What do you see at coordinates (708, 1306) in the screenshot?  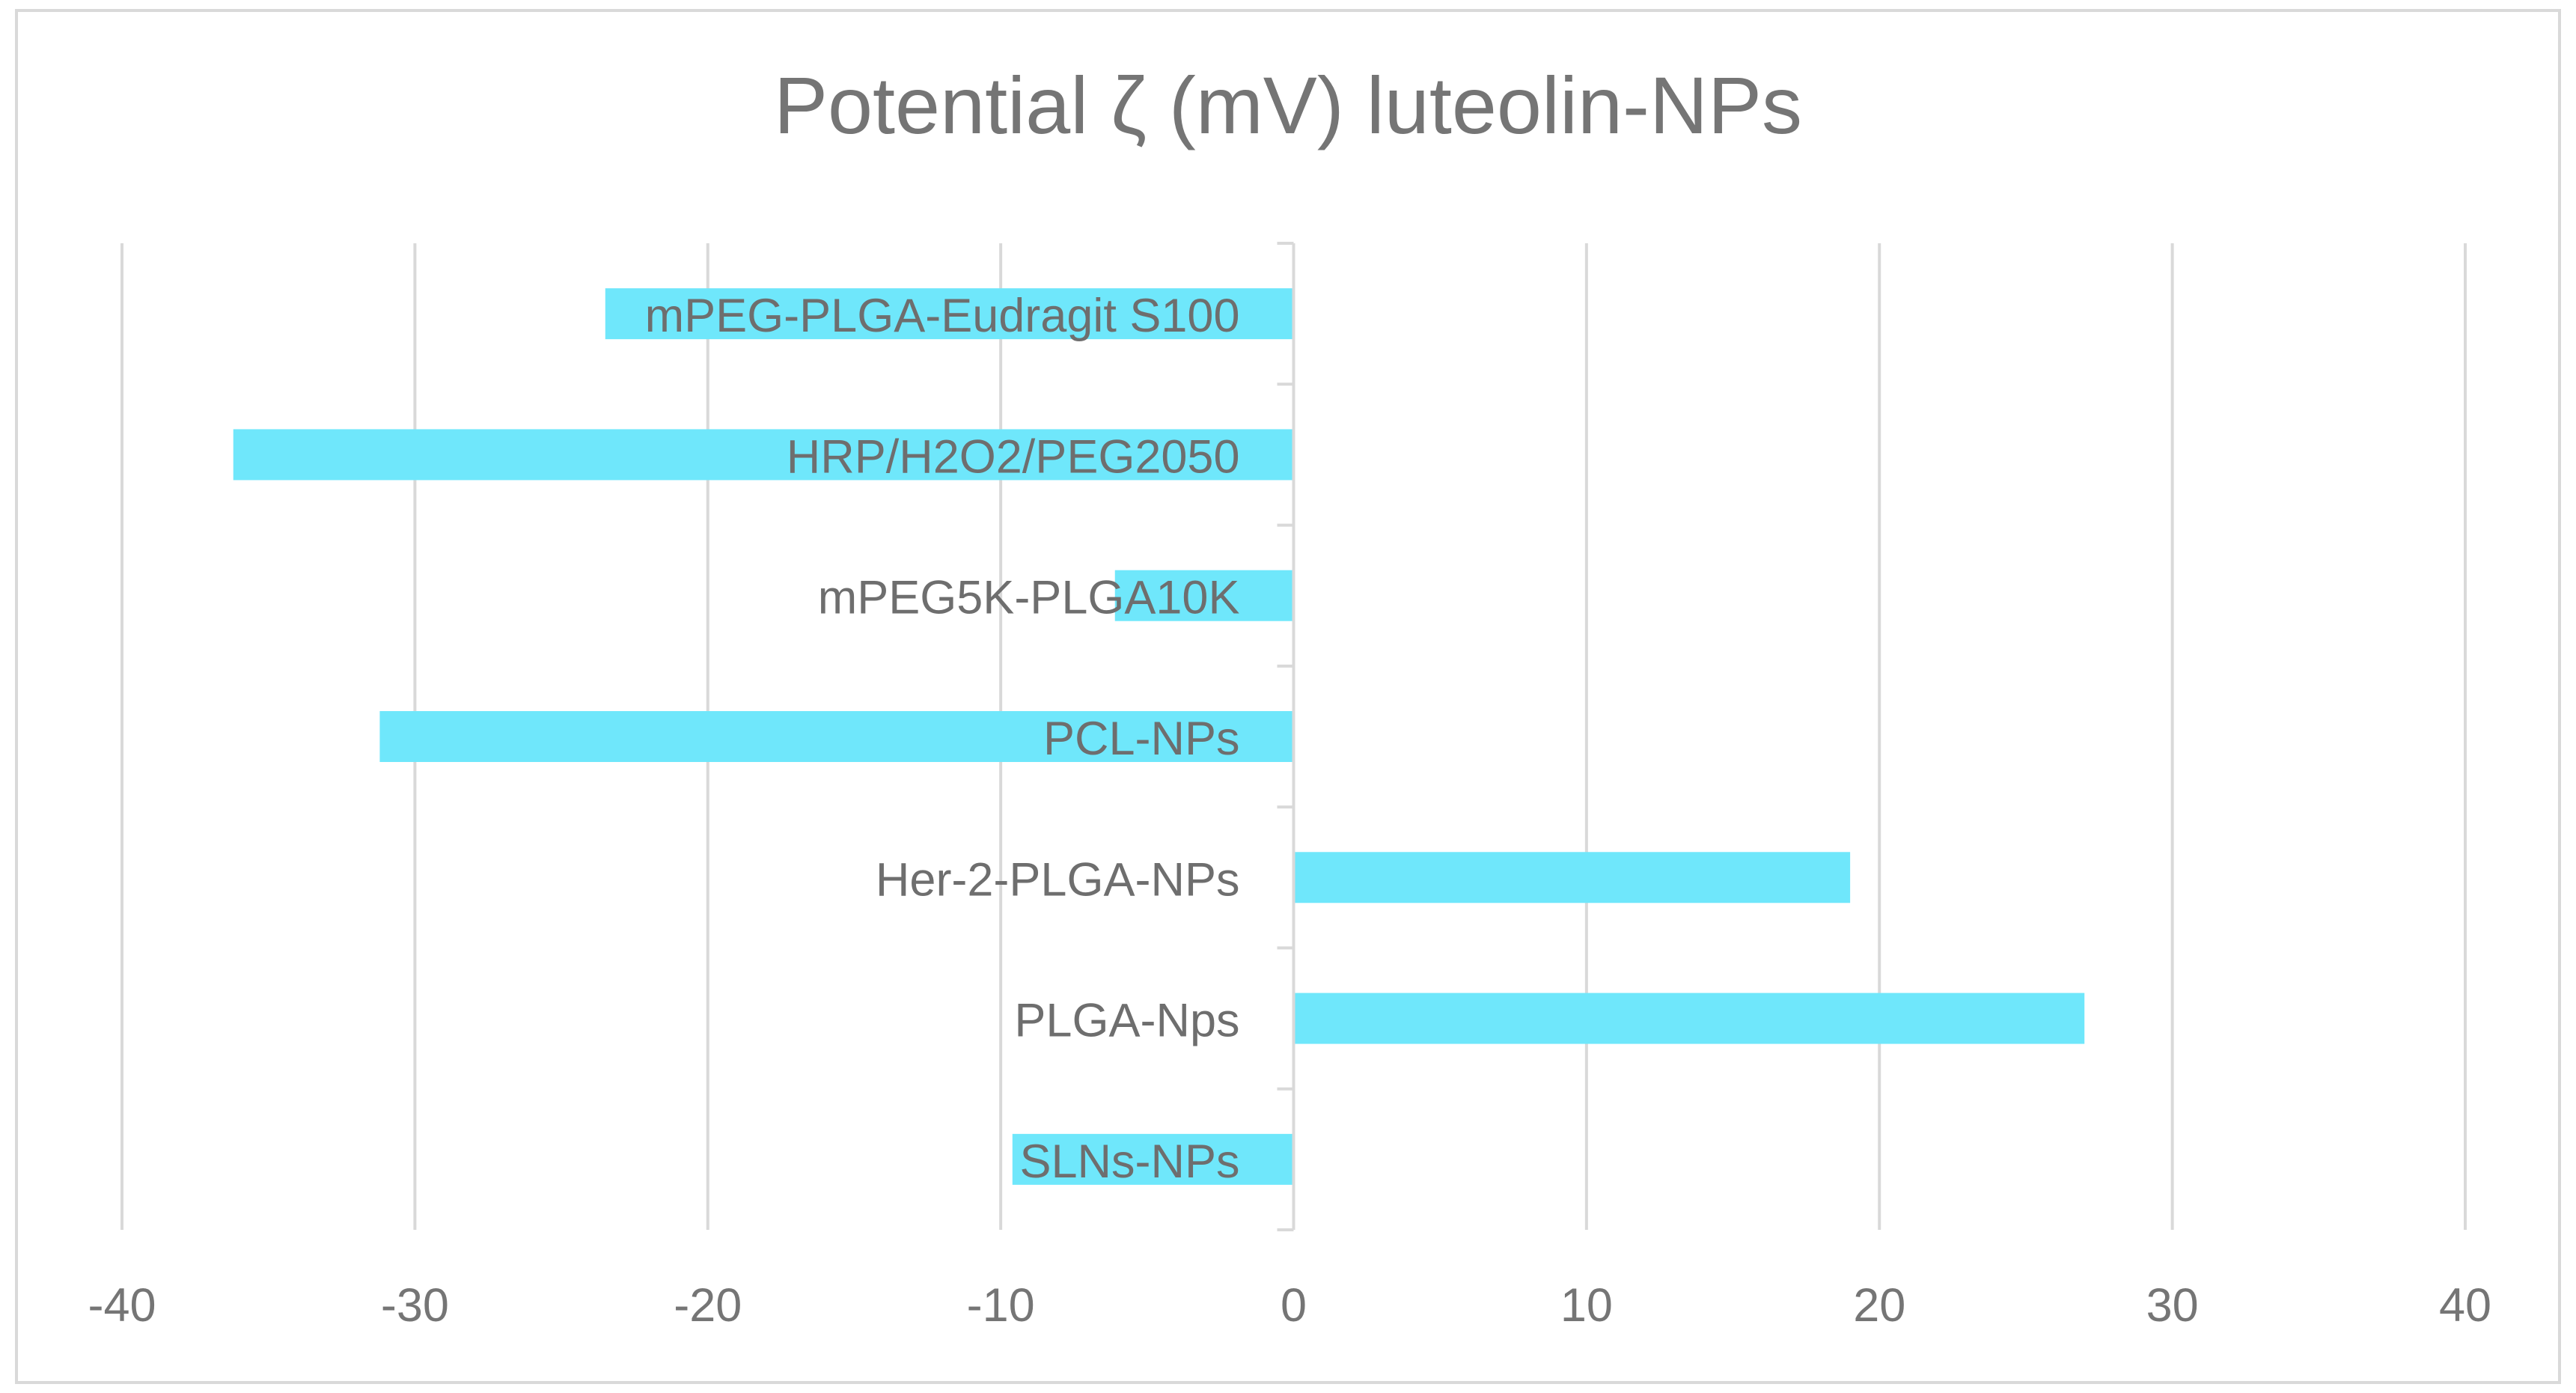 I see `x-tick-label-2: -20` at bounding box center [708, 1306].